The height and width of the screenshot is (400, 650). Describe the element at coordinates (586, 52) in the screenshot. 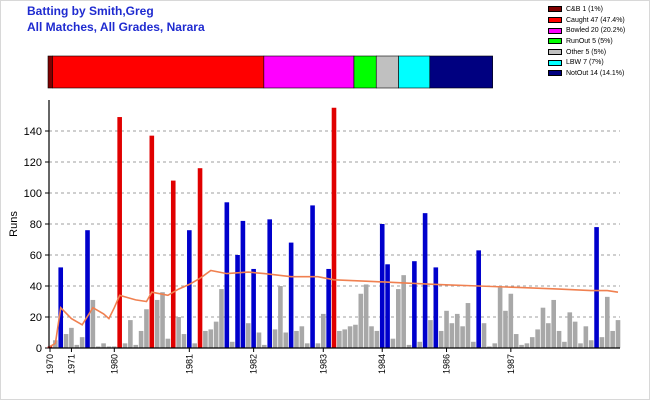

I see `legend-label: Other 5 (5%)` at that location.